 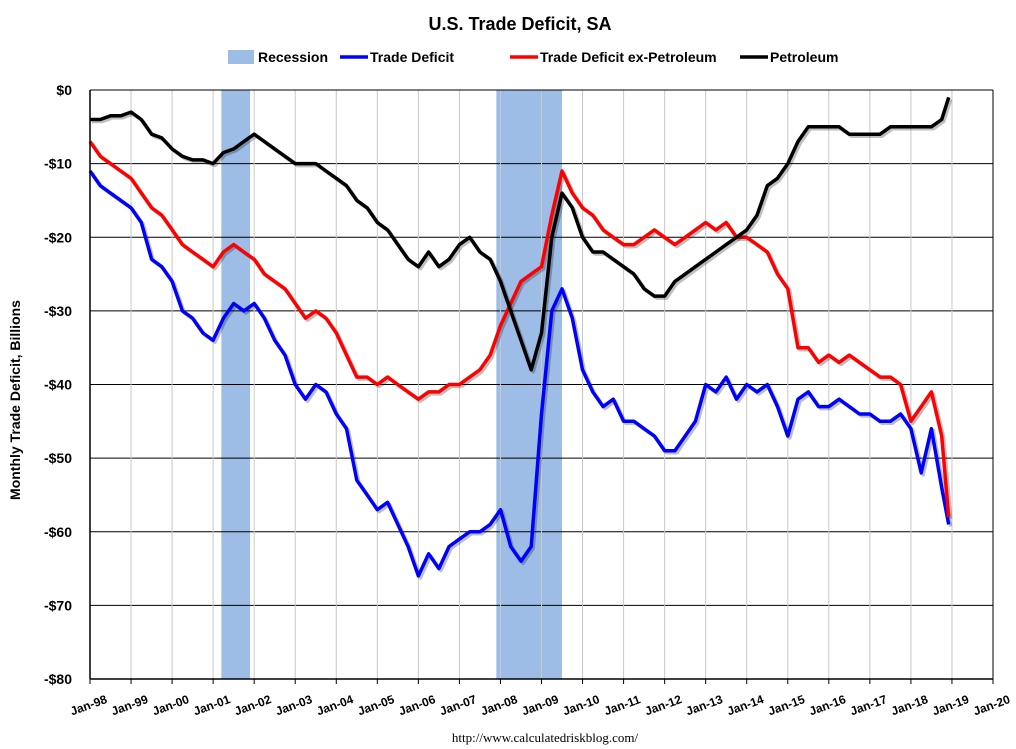 I want to click on legend-label-trade-deficit-ex-petroleum: Trade Deficit ex-Petroleum, so click(x=628, y=57).